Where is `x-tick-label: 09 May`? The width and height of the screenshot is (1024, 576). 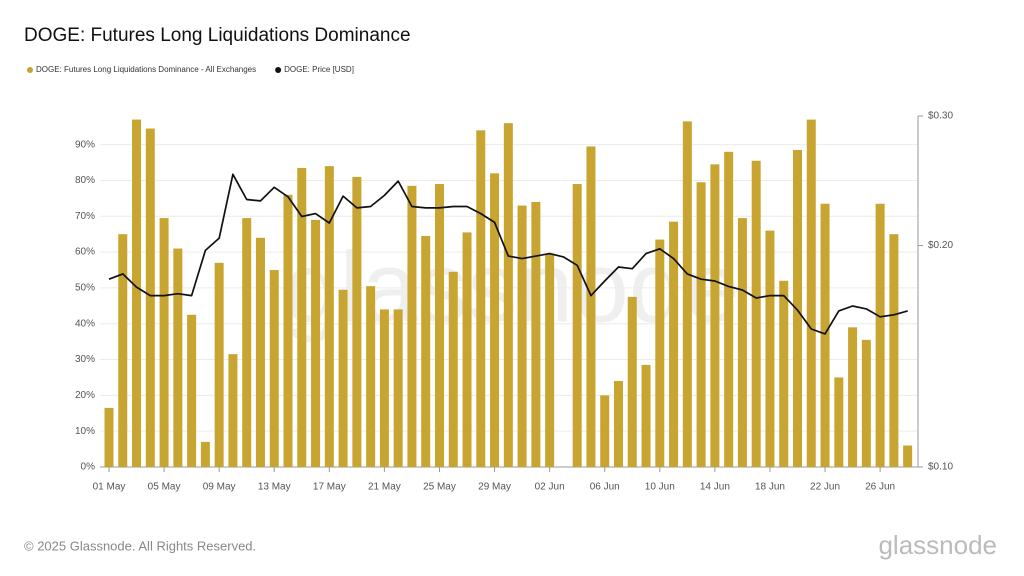
x-tick-label: 09 May is located at coordinates (219, 487).